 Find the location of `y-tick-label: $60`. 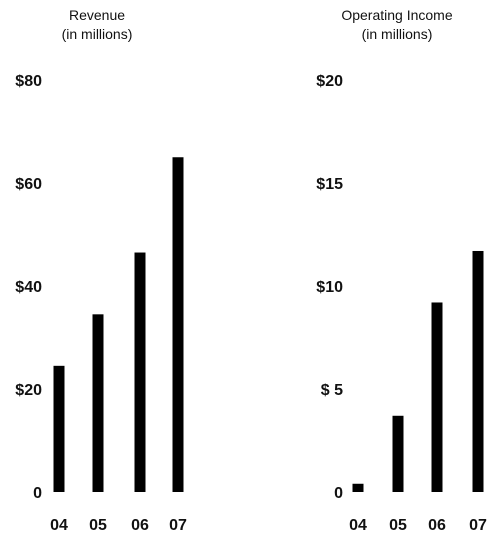

y-tick-label: $60 is located at coordinates (28, 184).